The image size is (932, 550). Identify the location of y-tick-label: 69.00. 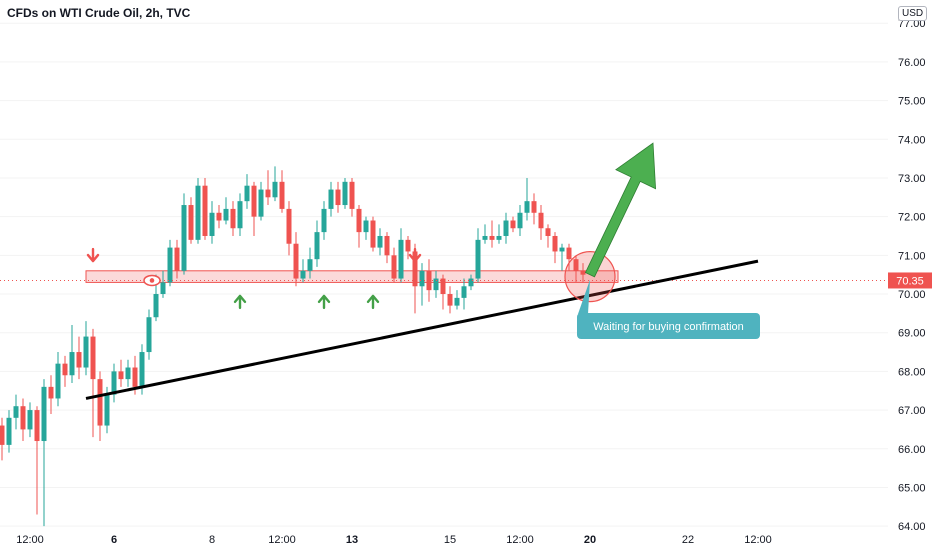
(912, 334).